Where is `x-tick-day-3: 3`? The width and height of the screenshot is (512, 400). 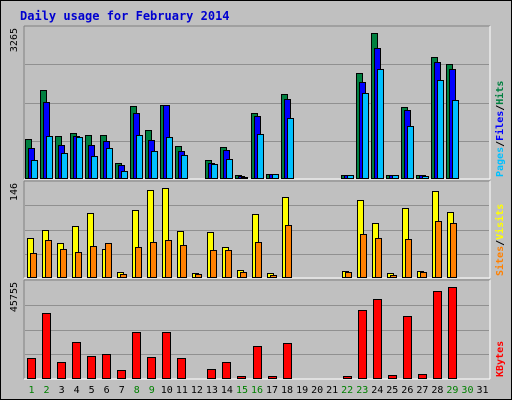 x-tick-day-3: 3 is located at coordinates (62, 390).